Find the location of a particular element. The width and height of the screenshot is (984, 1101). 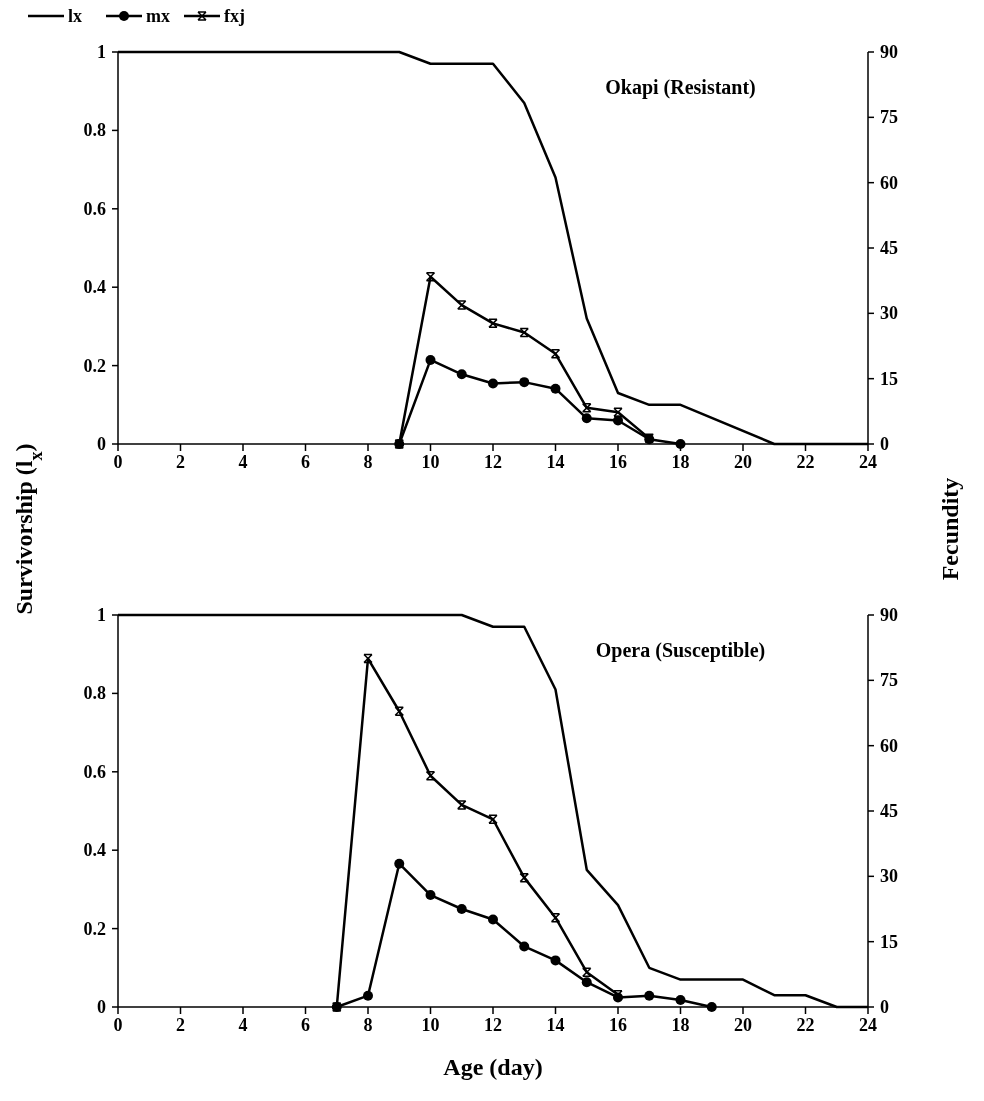

x-axis-title: Age (day) is located at coordinates (493, 1067).